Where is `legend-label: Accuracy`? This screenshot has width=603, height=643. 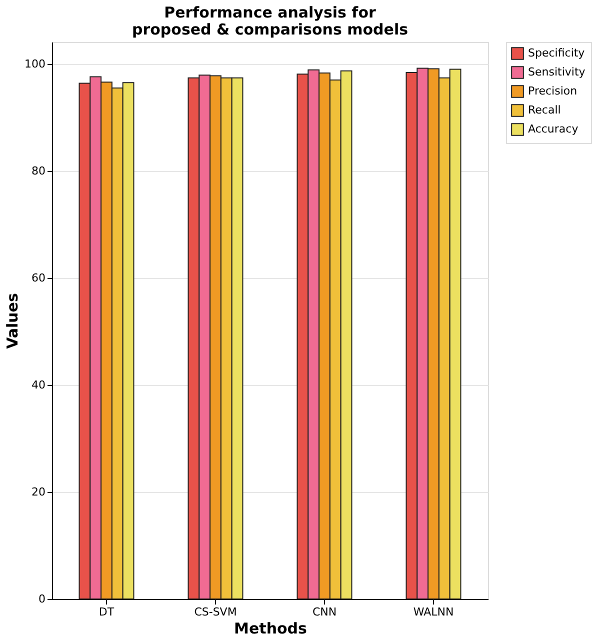
legend-label: Accuracy is located at coordinates (553, 129).